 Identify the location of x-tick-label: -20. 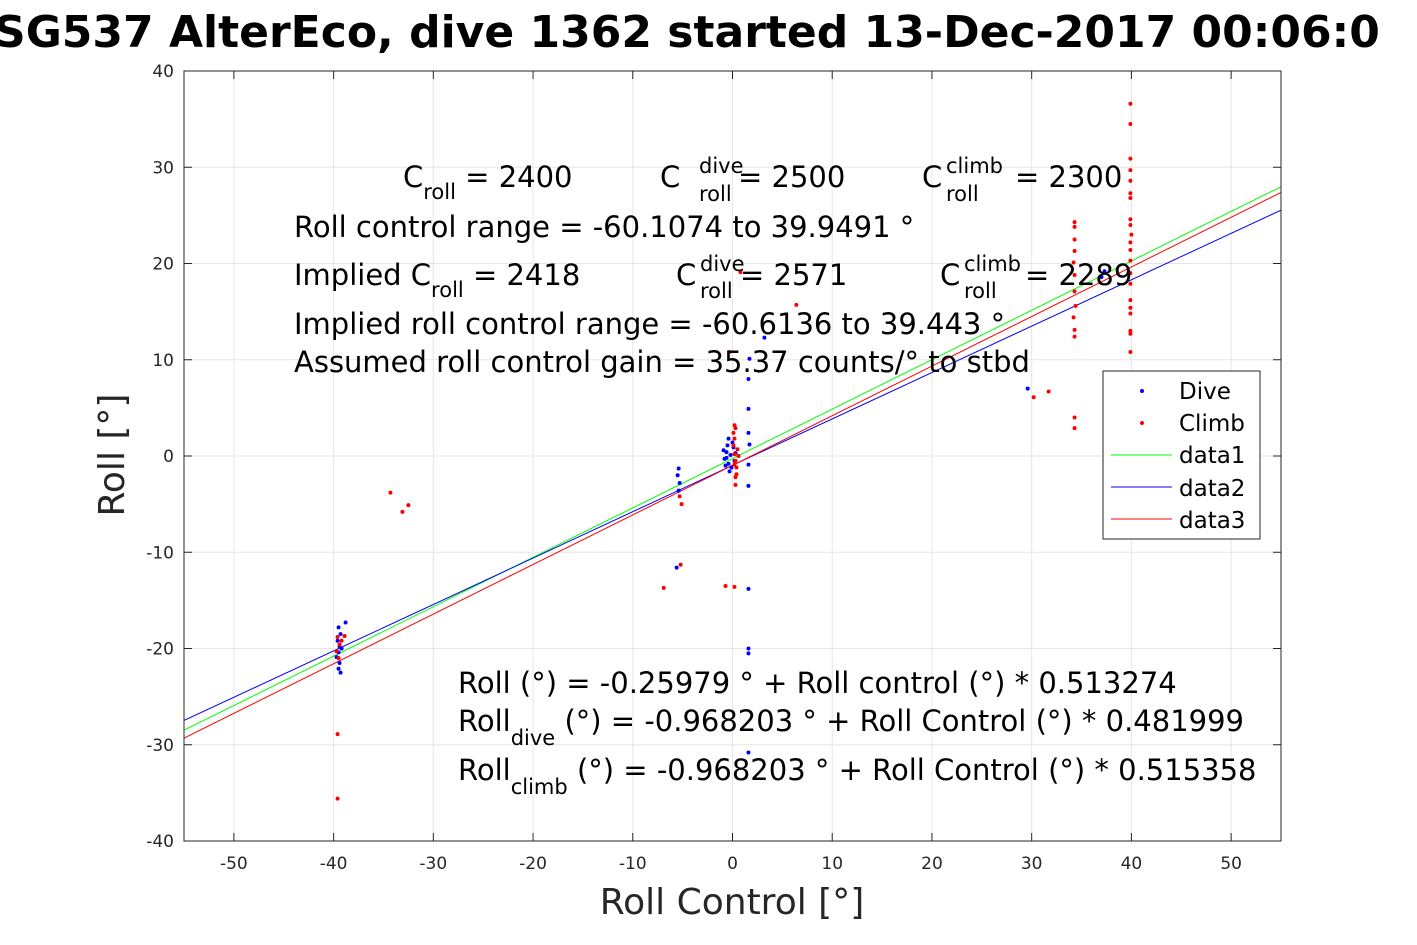
(533, 864).